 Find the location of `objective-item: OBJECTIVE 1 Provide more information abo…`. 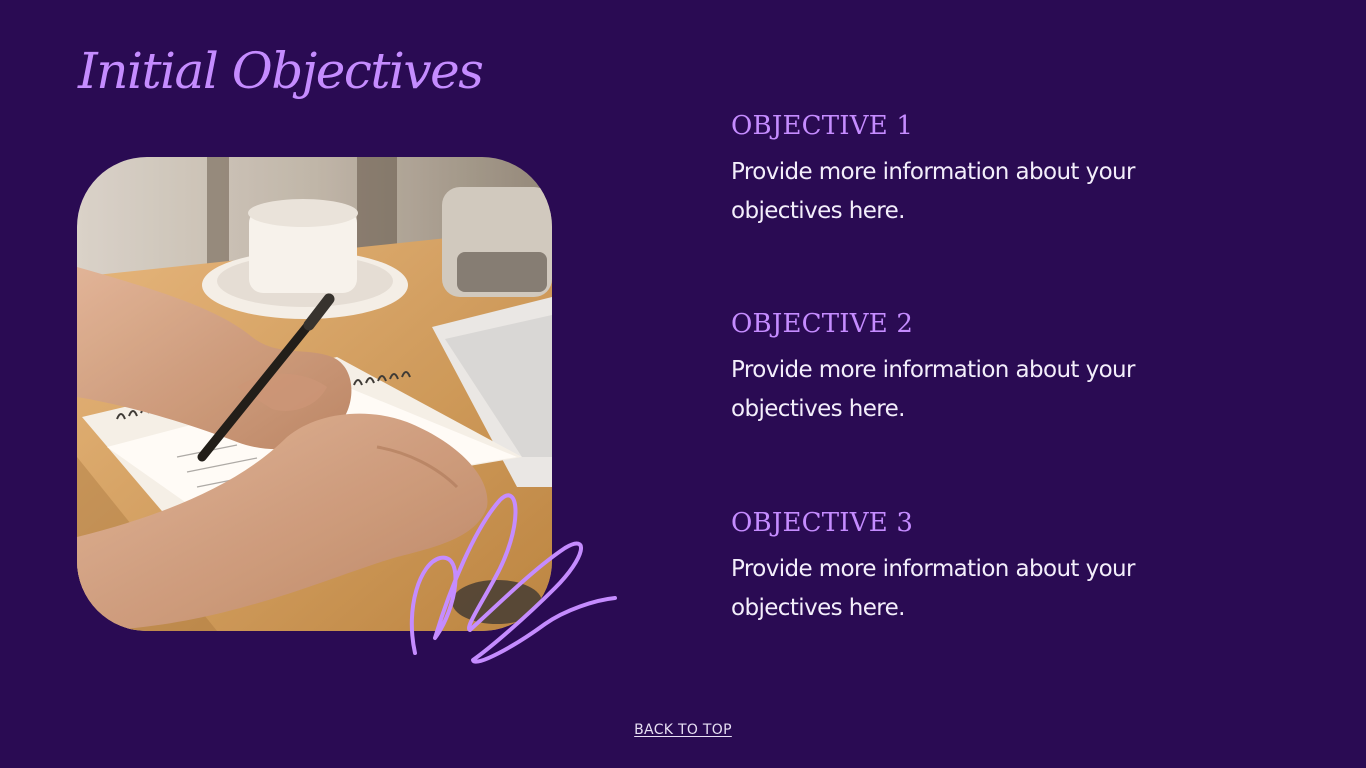

objective-item: OBJECTIVE 1 Provide more information abo… is located at coordinates (991, 170).